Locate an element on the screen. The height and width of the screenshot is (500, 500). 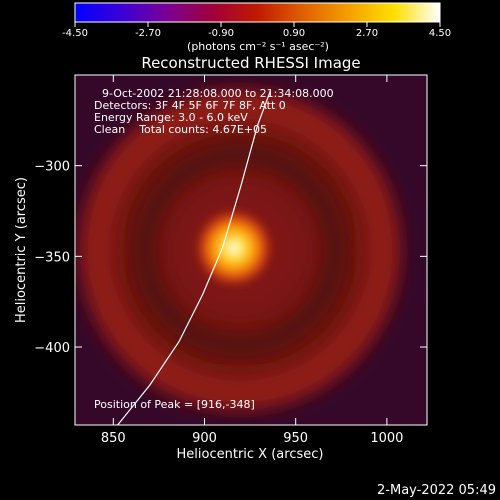
colorbar is located at coordinates (257, 12).